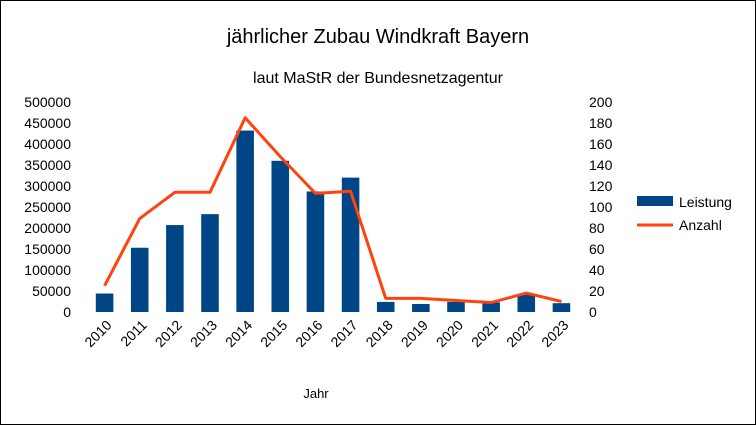 This screenshot has height=425, width=756. I want to click on legend-label-anzahl: Anzahl, so click(700, 225).